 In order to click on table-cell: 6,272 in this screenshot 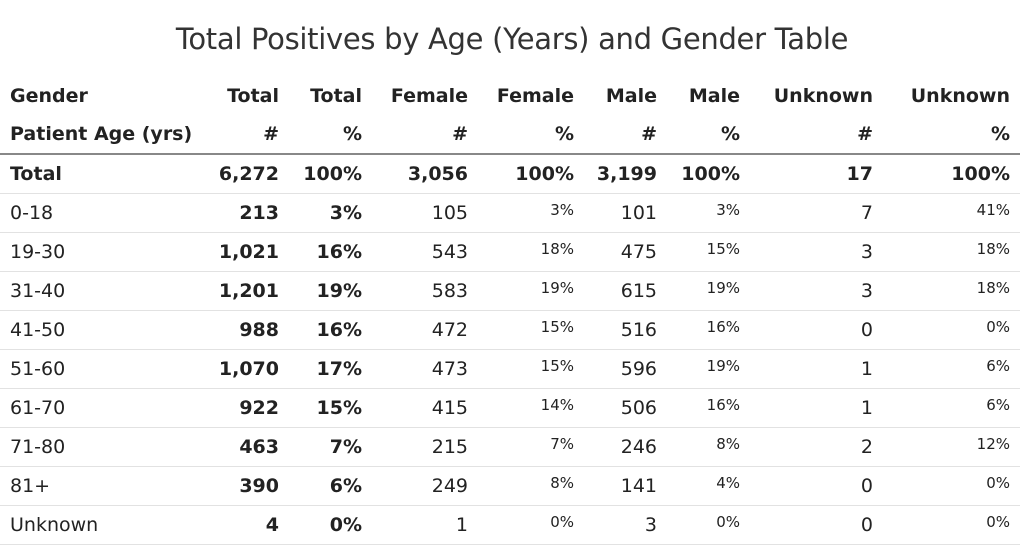, I will do `click(247, 174)`.